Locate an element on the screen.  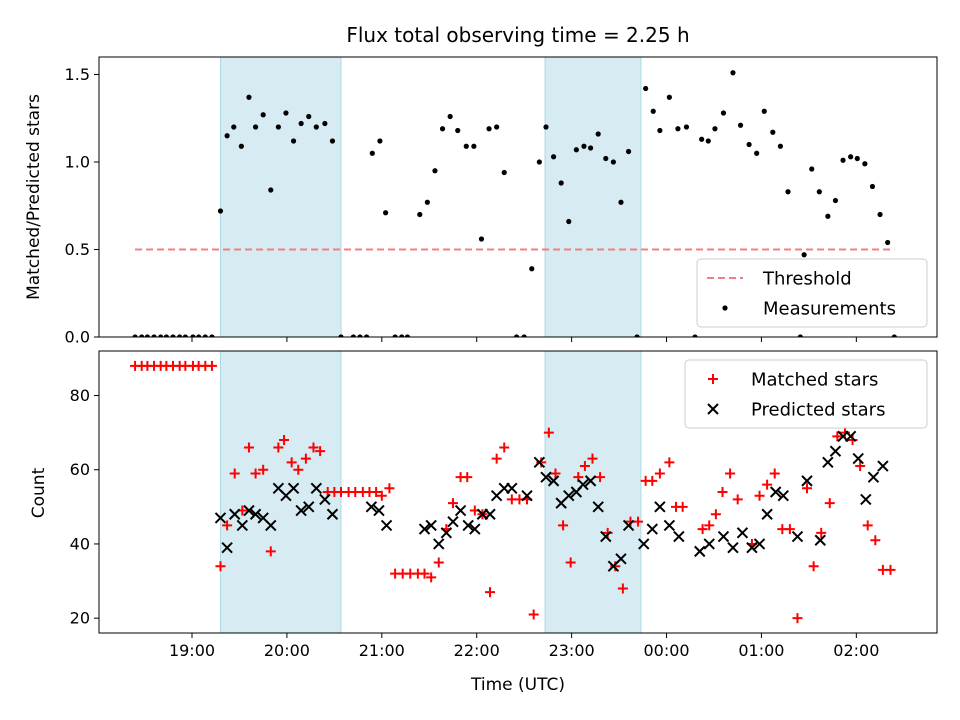
top-legend-label-1: Measurements is located at coordinates (829, 309).